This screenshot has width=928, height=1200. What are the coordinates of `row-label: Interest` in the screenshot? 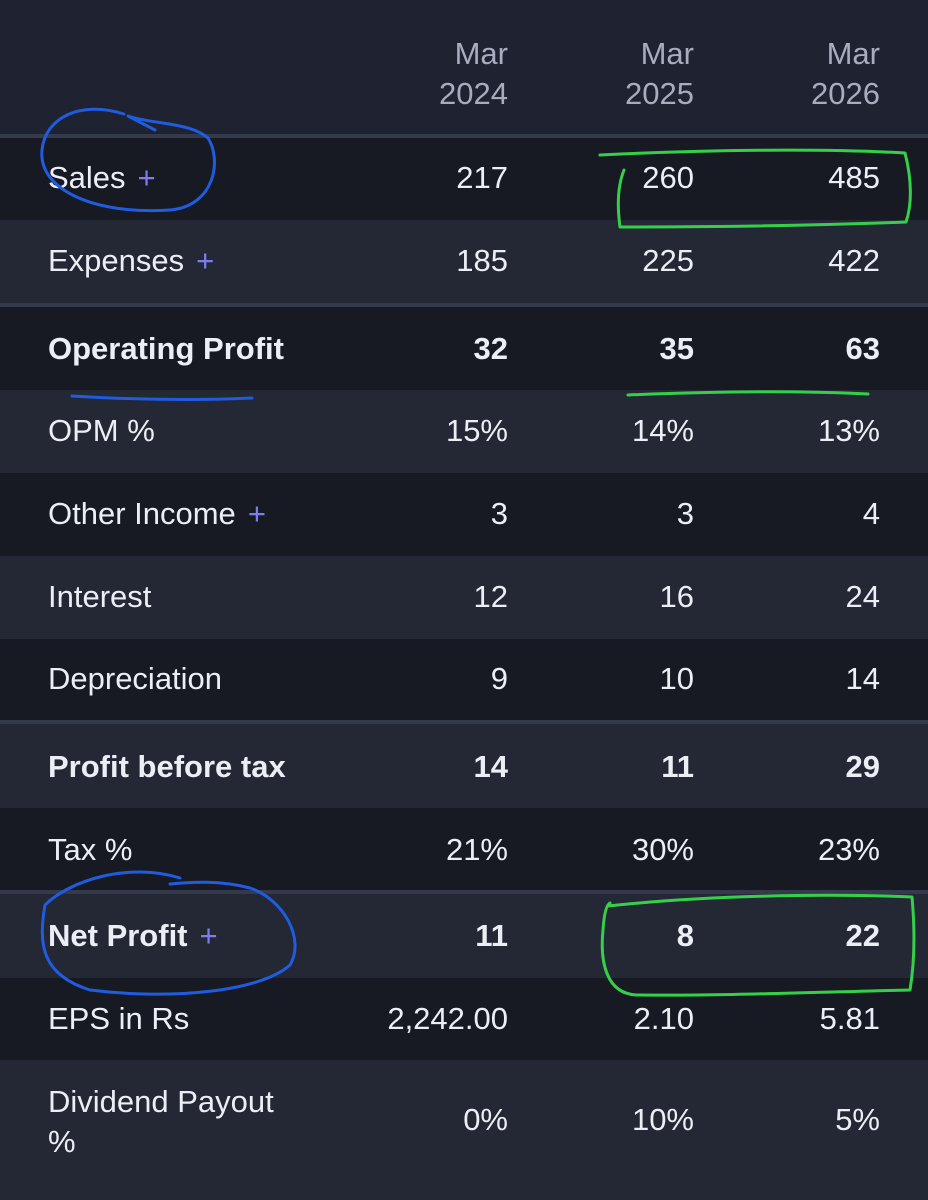 It's located at (100, 596).